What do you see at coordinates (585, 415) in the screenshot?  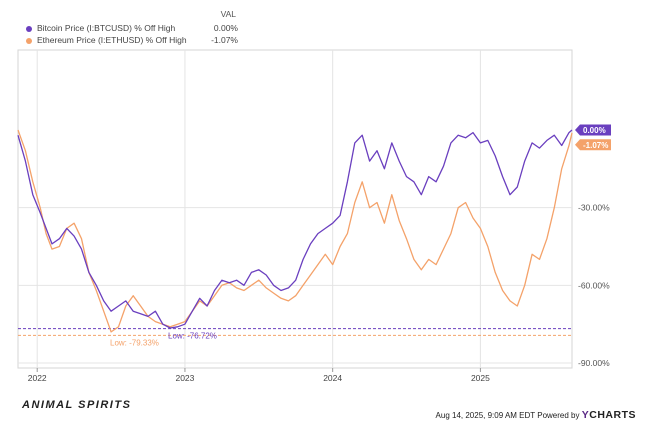 I see `ycharts-logo-y: Y` at bounding box center [585, 415].